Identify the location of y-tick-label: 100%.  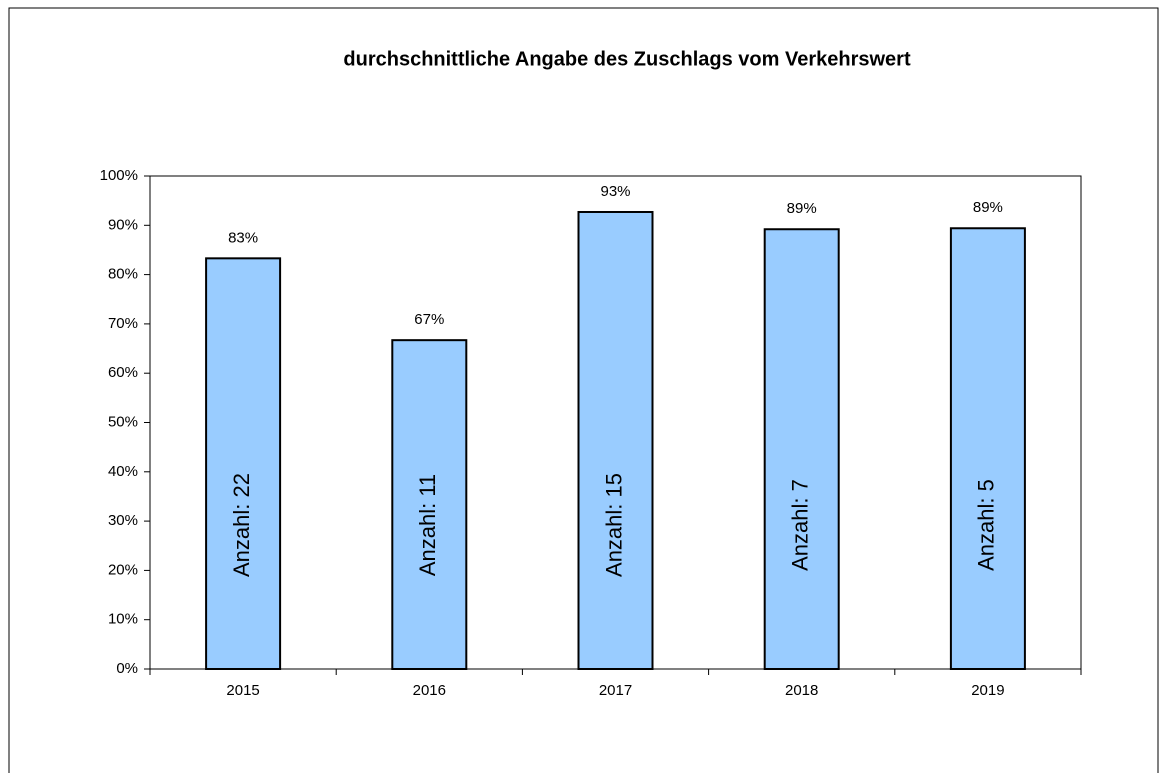
(119, 175).